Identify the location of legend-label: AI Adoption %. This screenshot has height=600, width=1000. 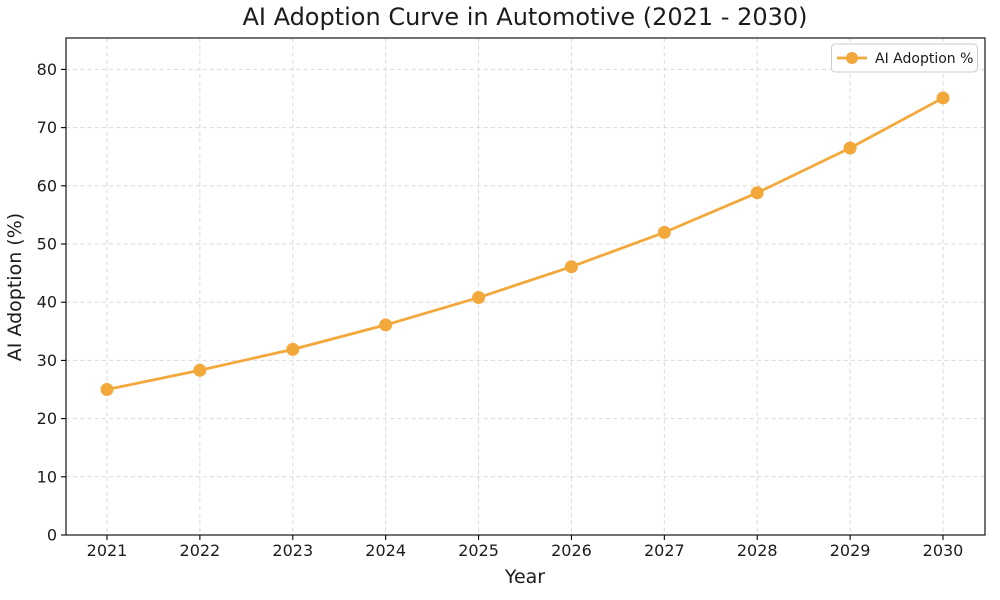
(924, 59).